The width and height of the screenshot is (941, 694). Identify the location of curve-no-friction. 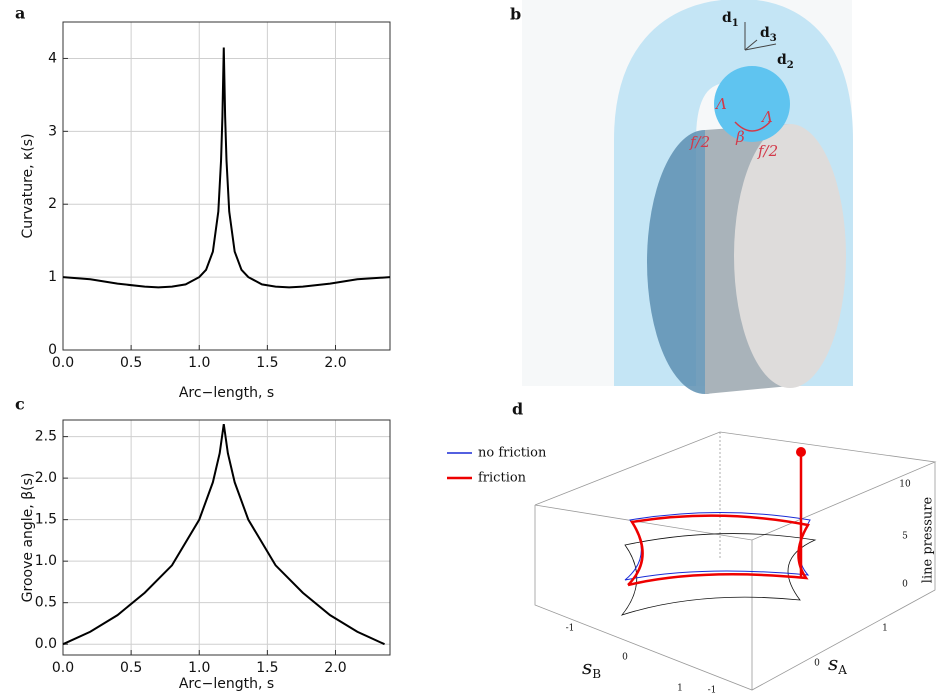
(717, 546).